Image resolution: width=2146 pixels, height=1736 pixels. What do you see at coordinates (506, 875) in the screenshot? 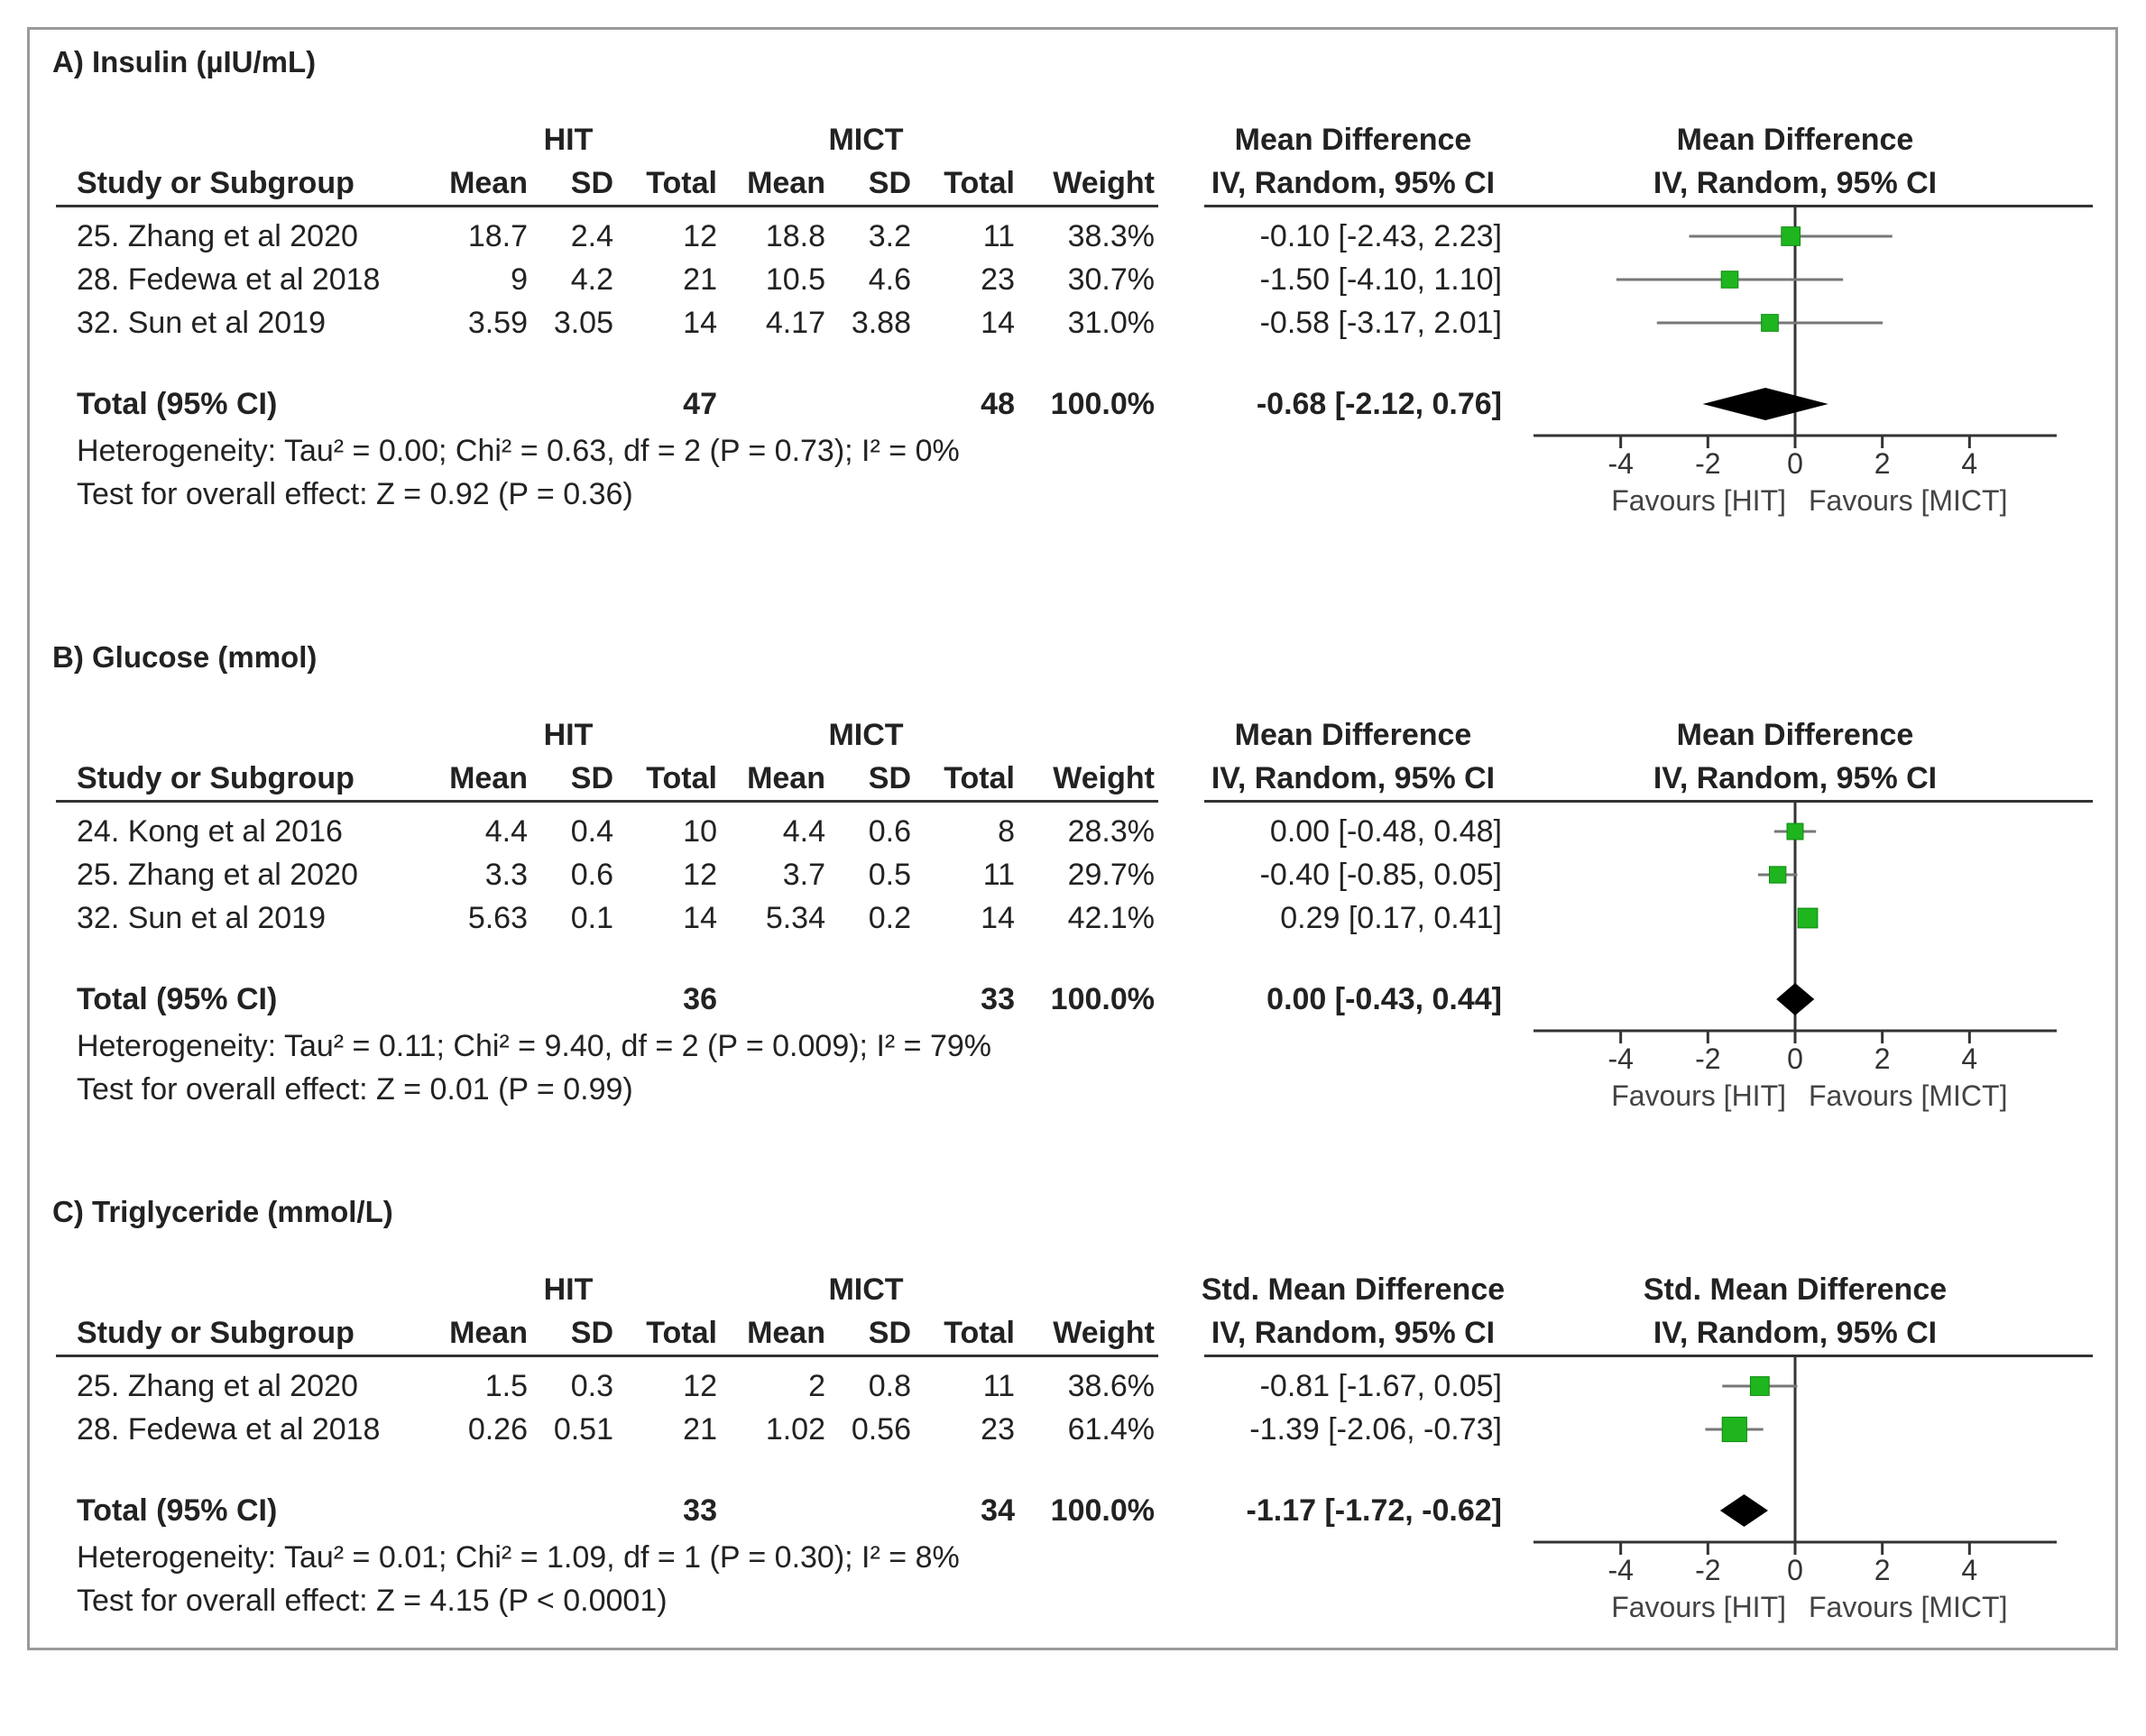
I see `table-cell: 3.3` at bounding box center [506, 875].